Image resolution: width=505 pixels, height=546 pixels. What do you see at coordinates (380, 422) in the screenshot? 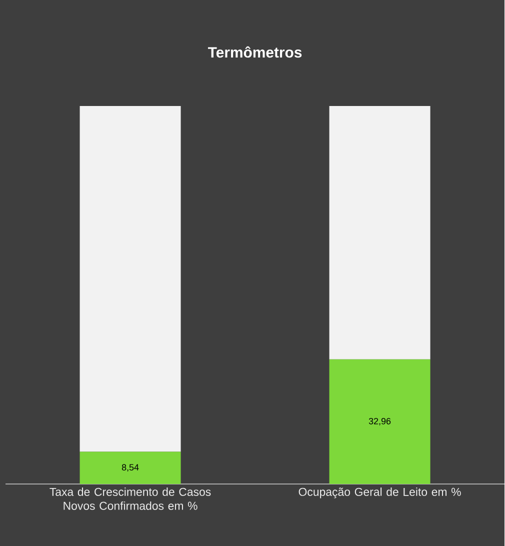
I see `data-label: 32,96` at bounding box center [380, 422].